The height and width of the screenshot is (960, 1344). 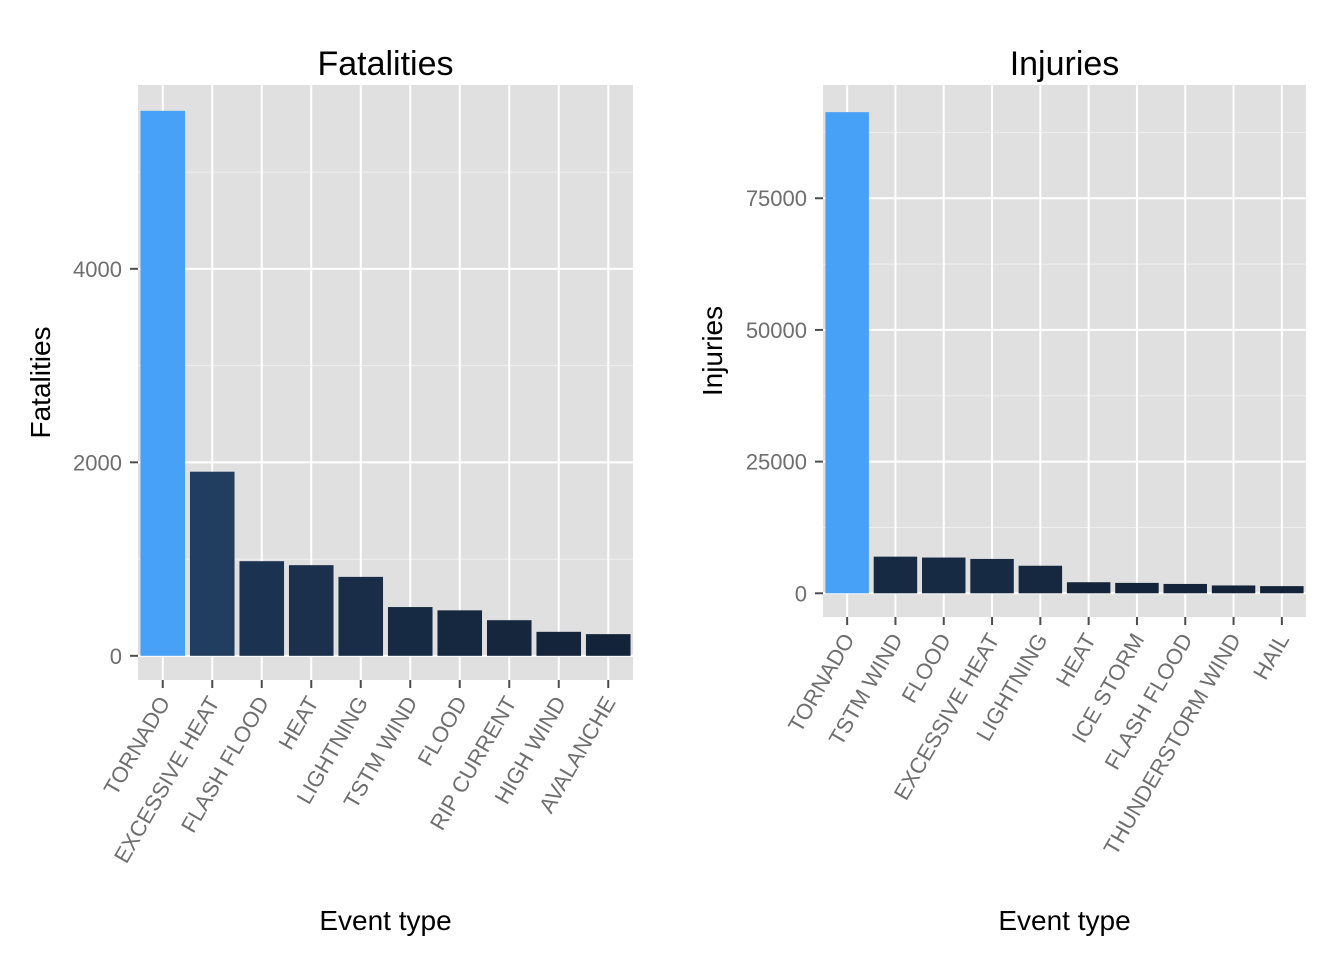 What do you see at coordinates (608, 645) in the screenshot?
I see `fatalities-bar-avalanche` at bounding box center [608, 645].